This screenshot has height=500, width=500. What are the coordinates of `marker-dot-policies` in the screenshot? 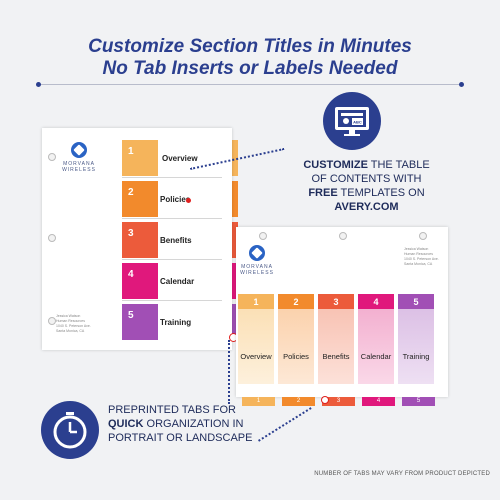 It's located at (188, 200).